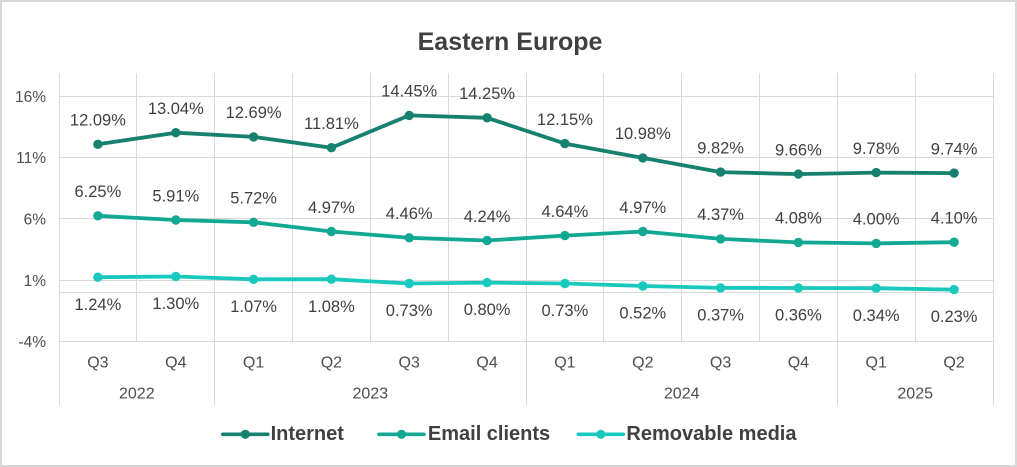 The image size is (1017, 467). I want to click on svg-text: 1.08%, so click(331, 307).